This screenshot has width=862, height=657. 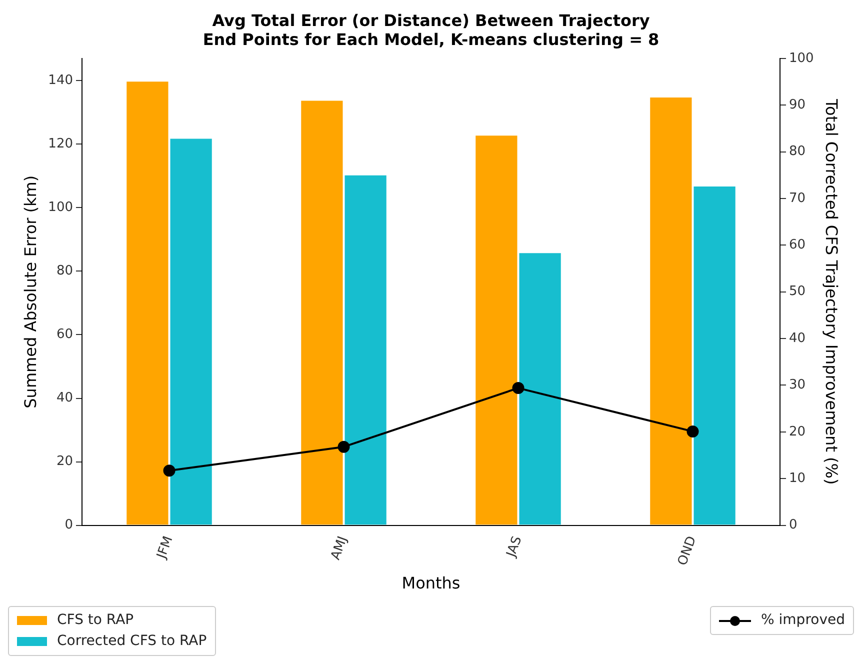 What do you see at coordinates (515, 547) in the screenshot?
I see `x-tick-label: JAS` at bounding box center [515, 547].